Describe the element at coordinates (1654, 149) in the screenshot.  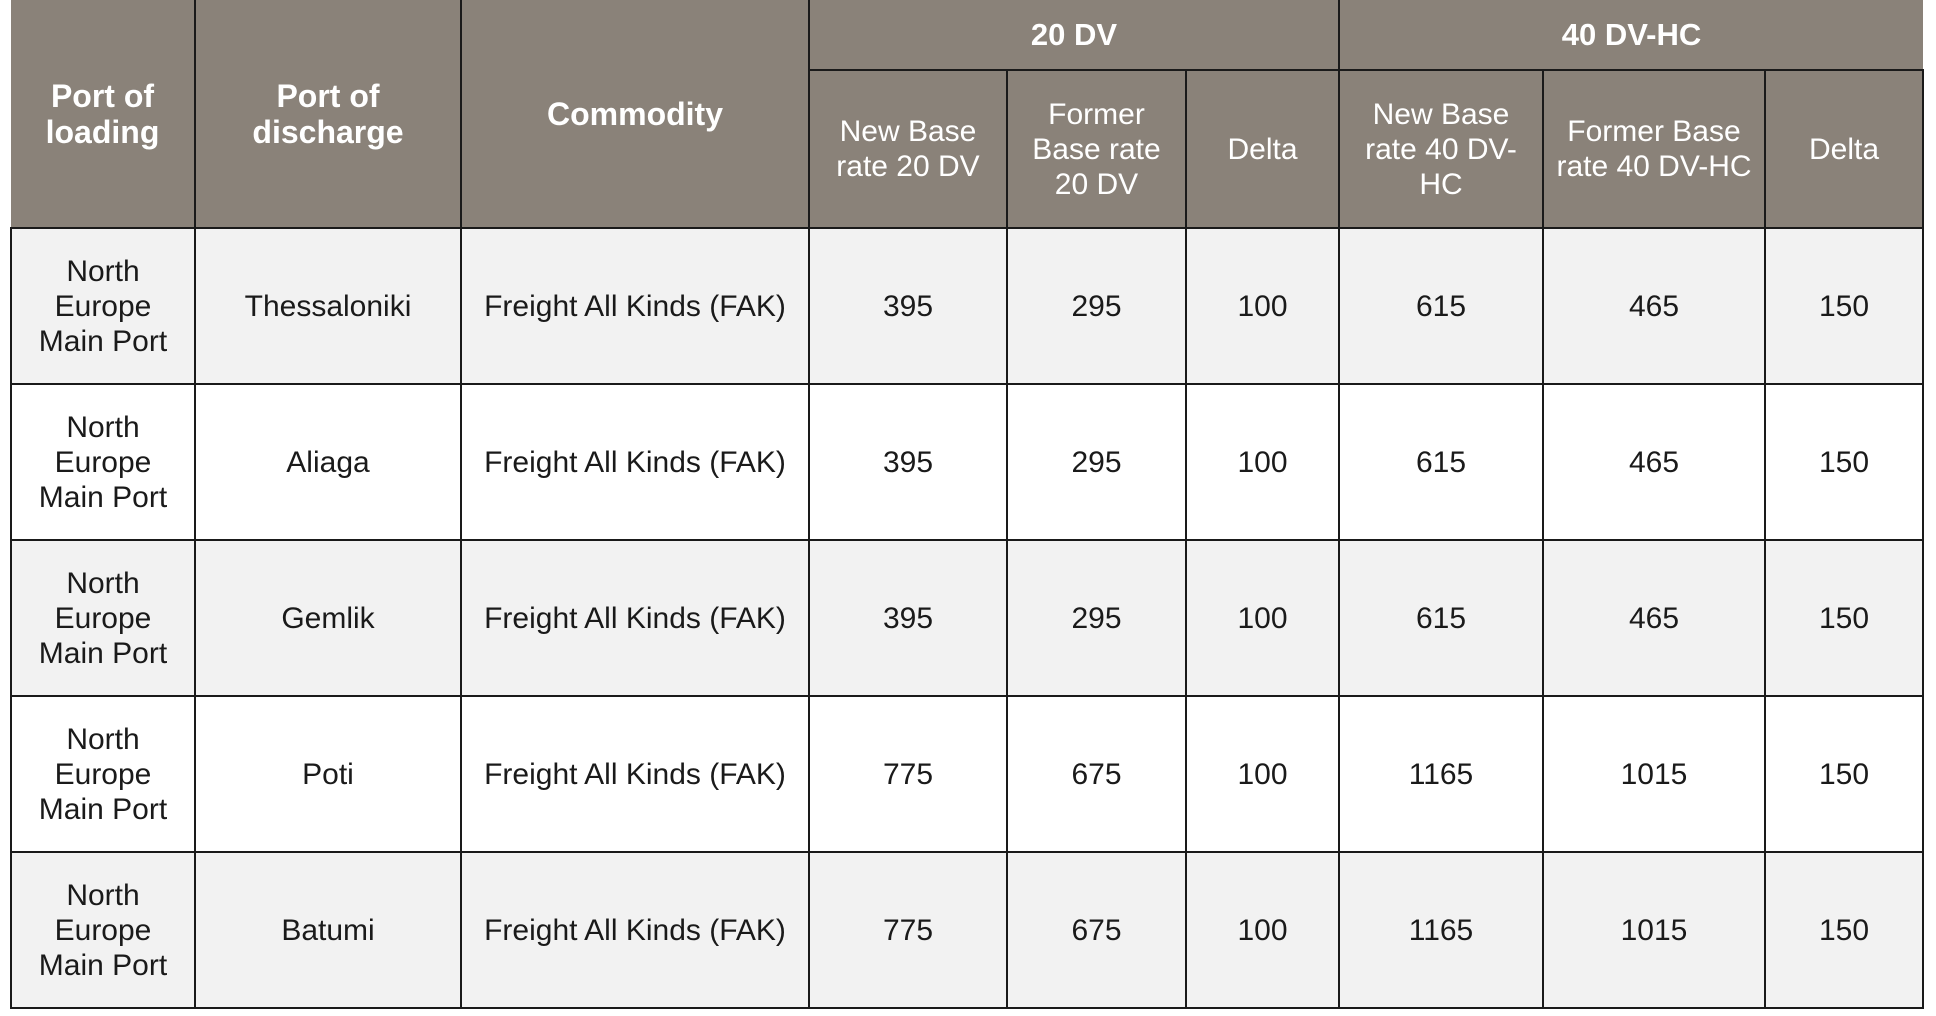
I see `header-former-base-40dvhc: Former Base rate 40 DV-HC` at that location.